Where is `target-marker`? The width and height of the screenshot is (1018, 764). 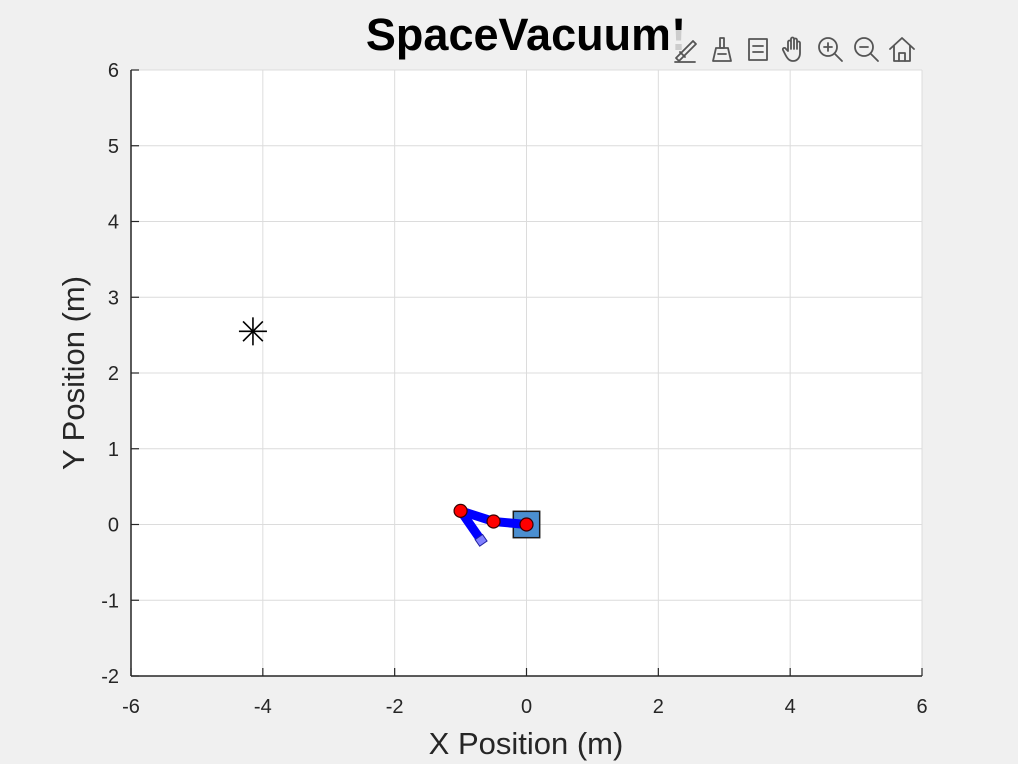 target-marker is located at coordinates (252, 331).